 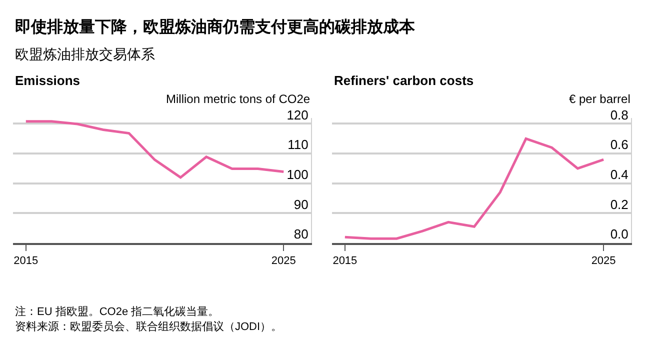 I want to click on chart-title: Refiners' carbon costs, so click(x=404, y=80).